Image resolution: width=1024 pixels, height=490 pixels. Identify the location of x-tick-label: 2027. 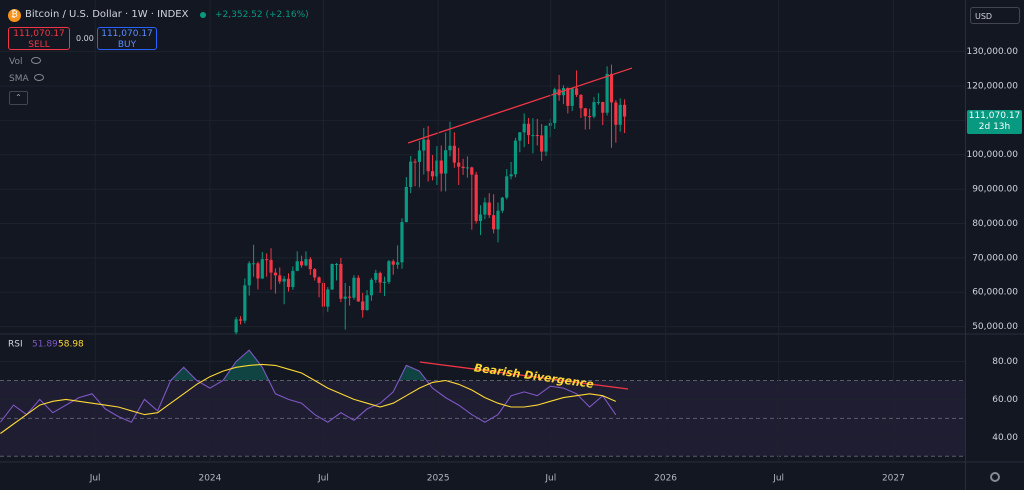
(893, 479).